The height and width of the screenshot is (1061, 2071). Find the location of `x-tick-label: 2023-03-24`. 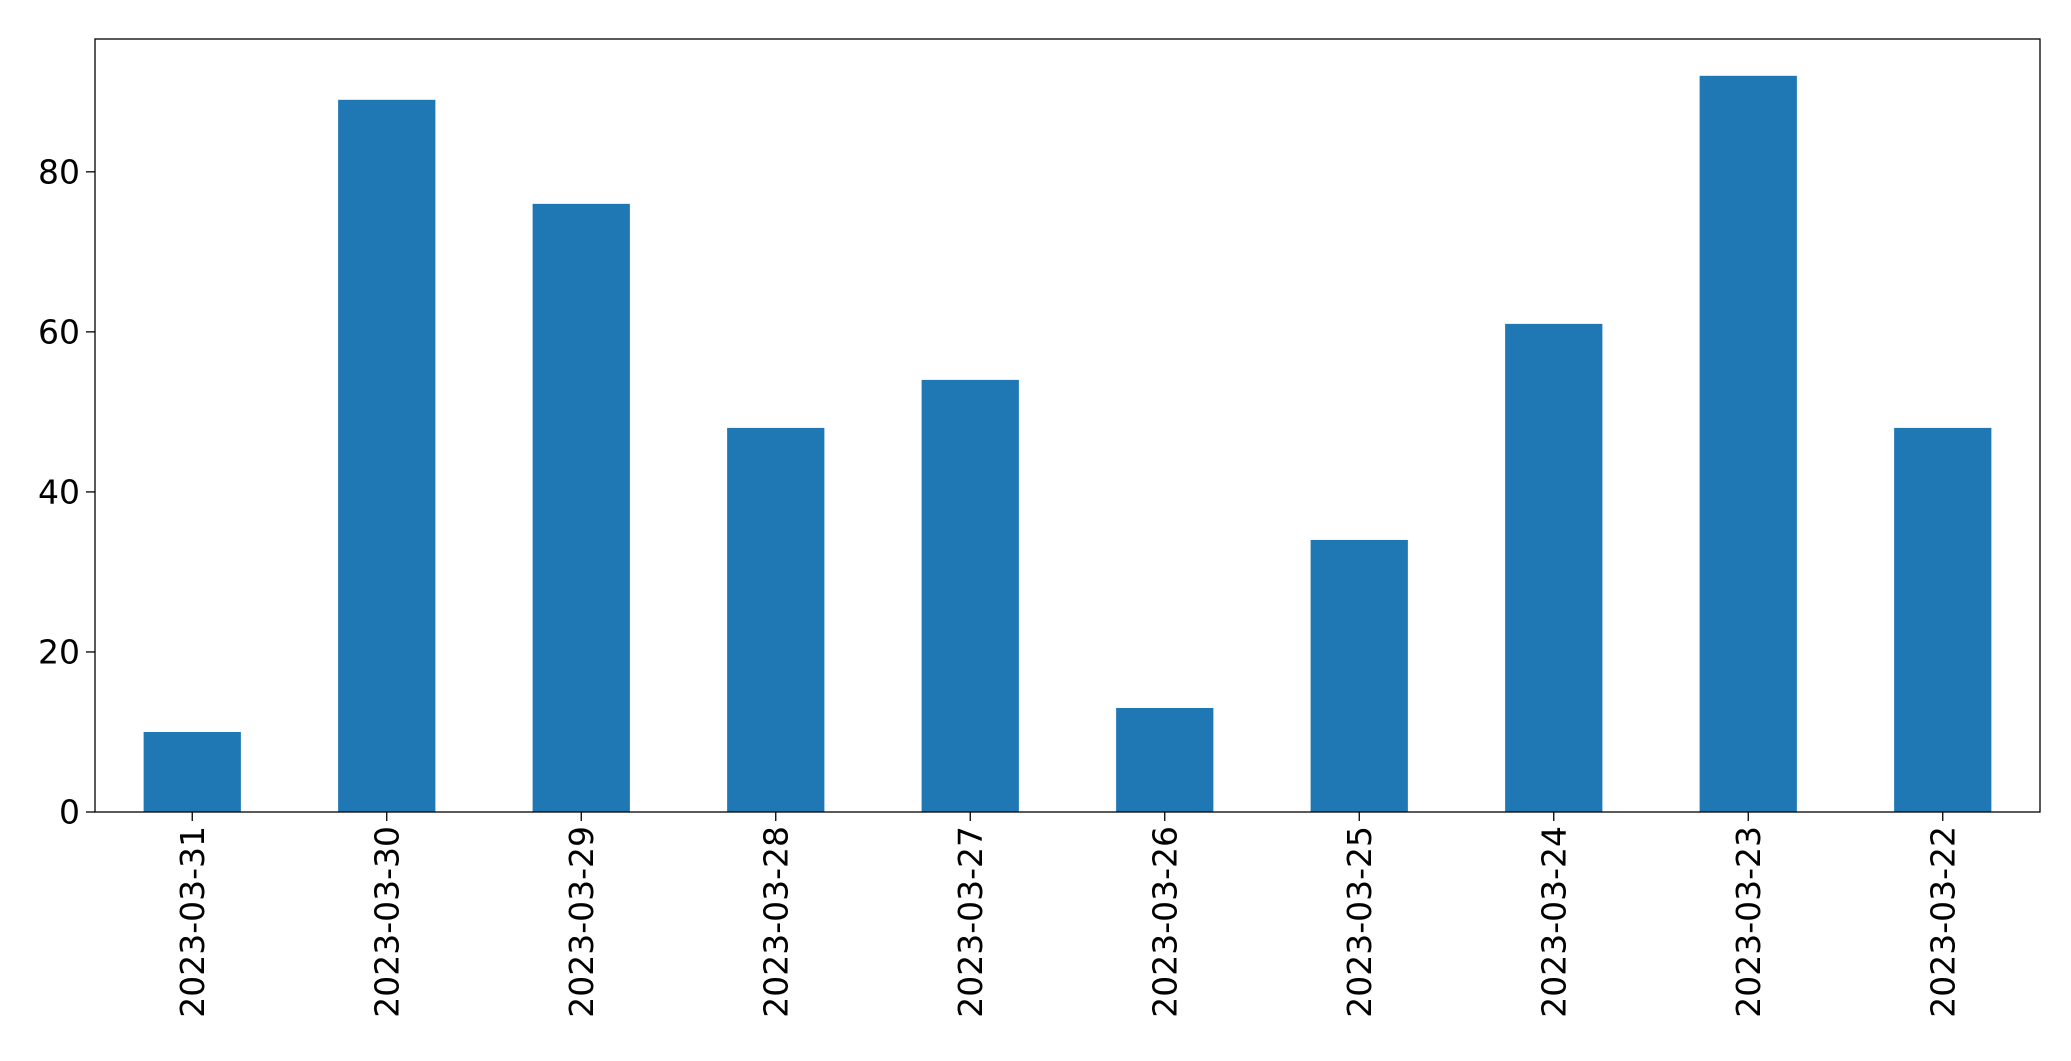

x-tick-label: 2023-03-24 is located at coordinates (1553, 922).